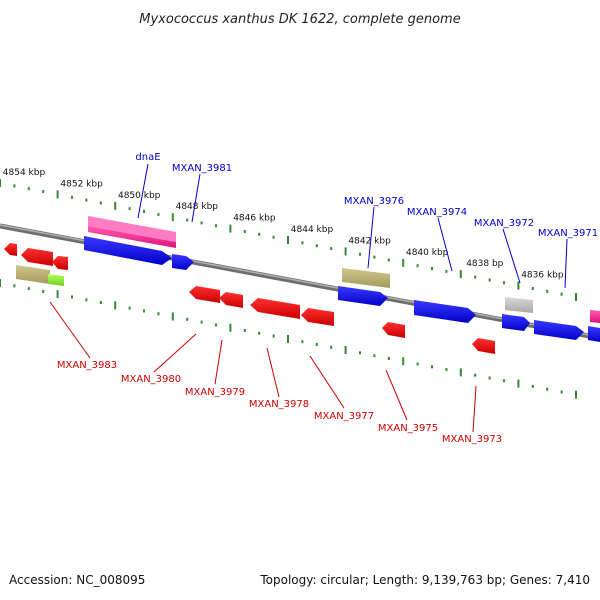 This screenshot has width=600, height=600. Describe the element at coordinates (37, 257) in the screenshot. I see `gene-red-b` at that location.